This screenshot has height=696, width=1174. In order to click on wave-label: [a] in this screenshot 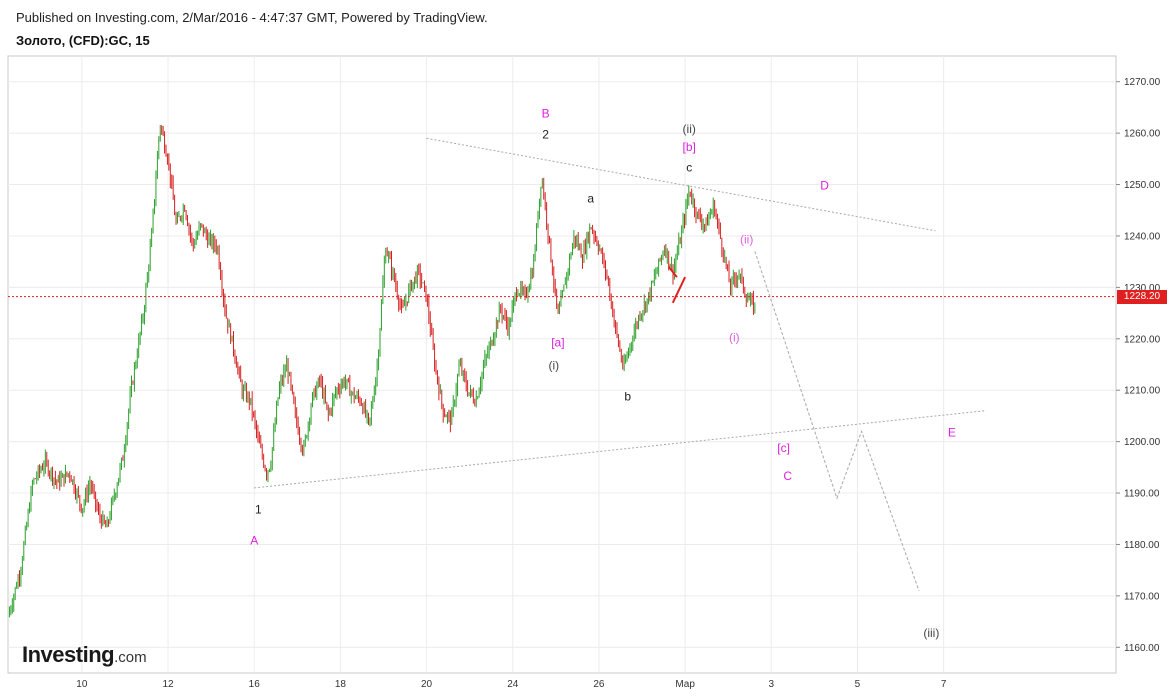, I will do `click(557, 343)`.